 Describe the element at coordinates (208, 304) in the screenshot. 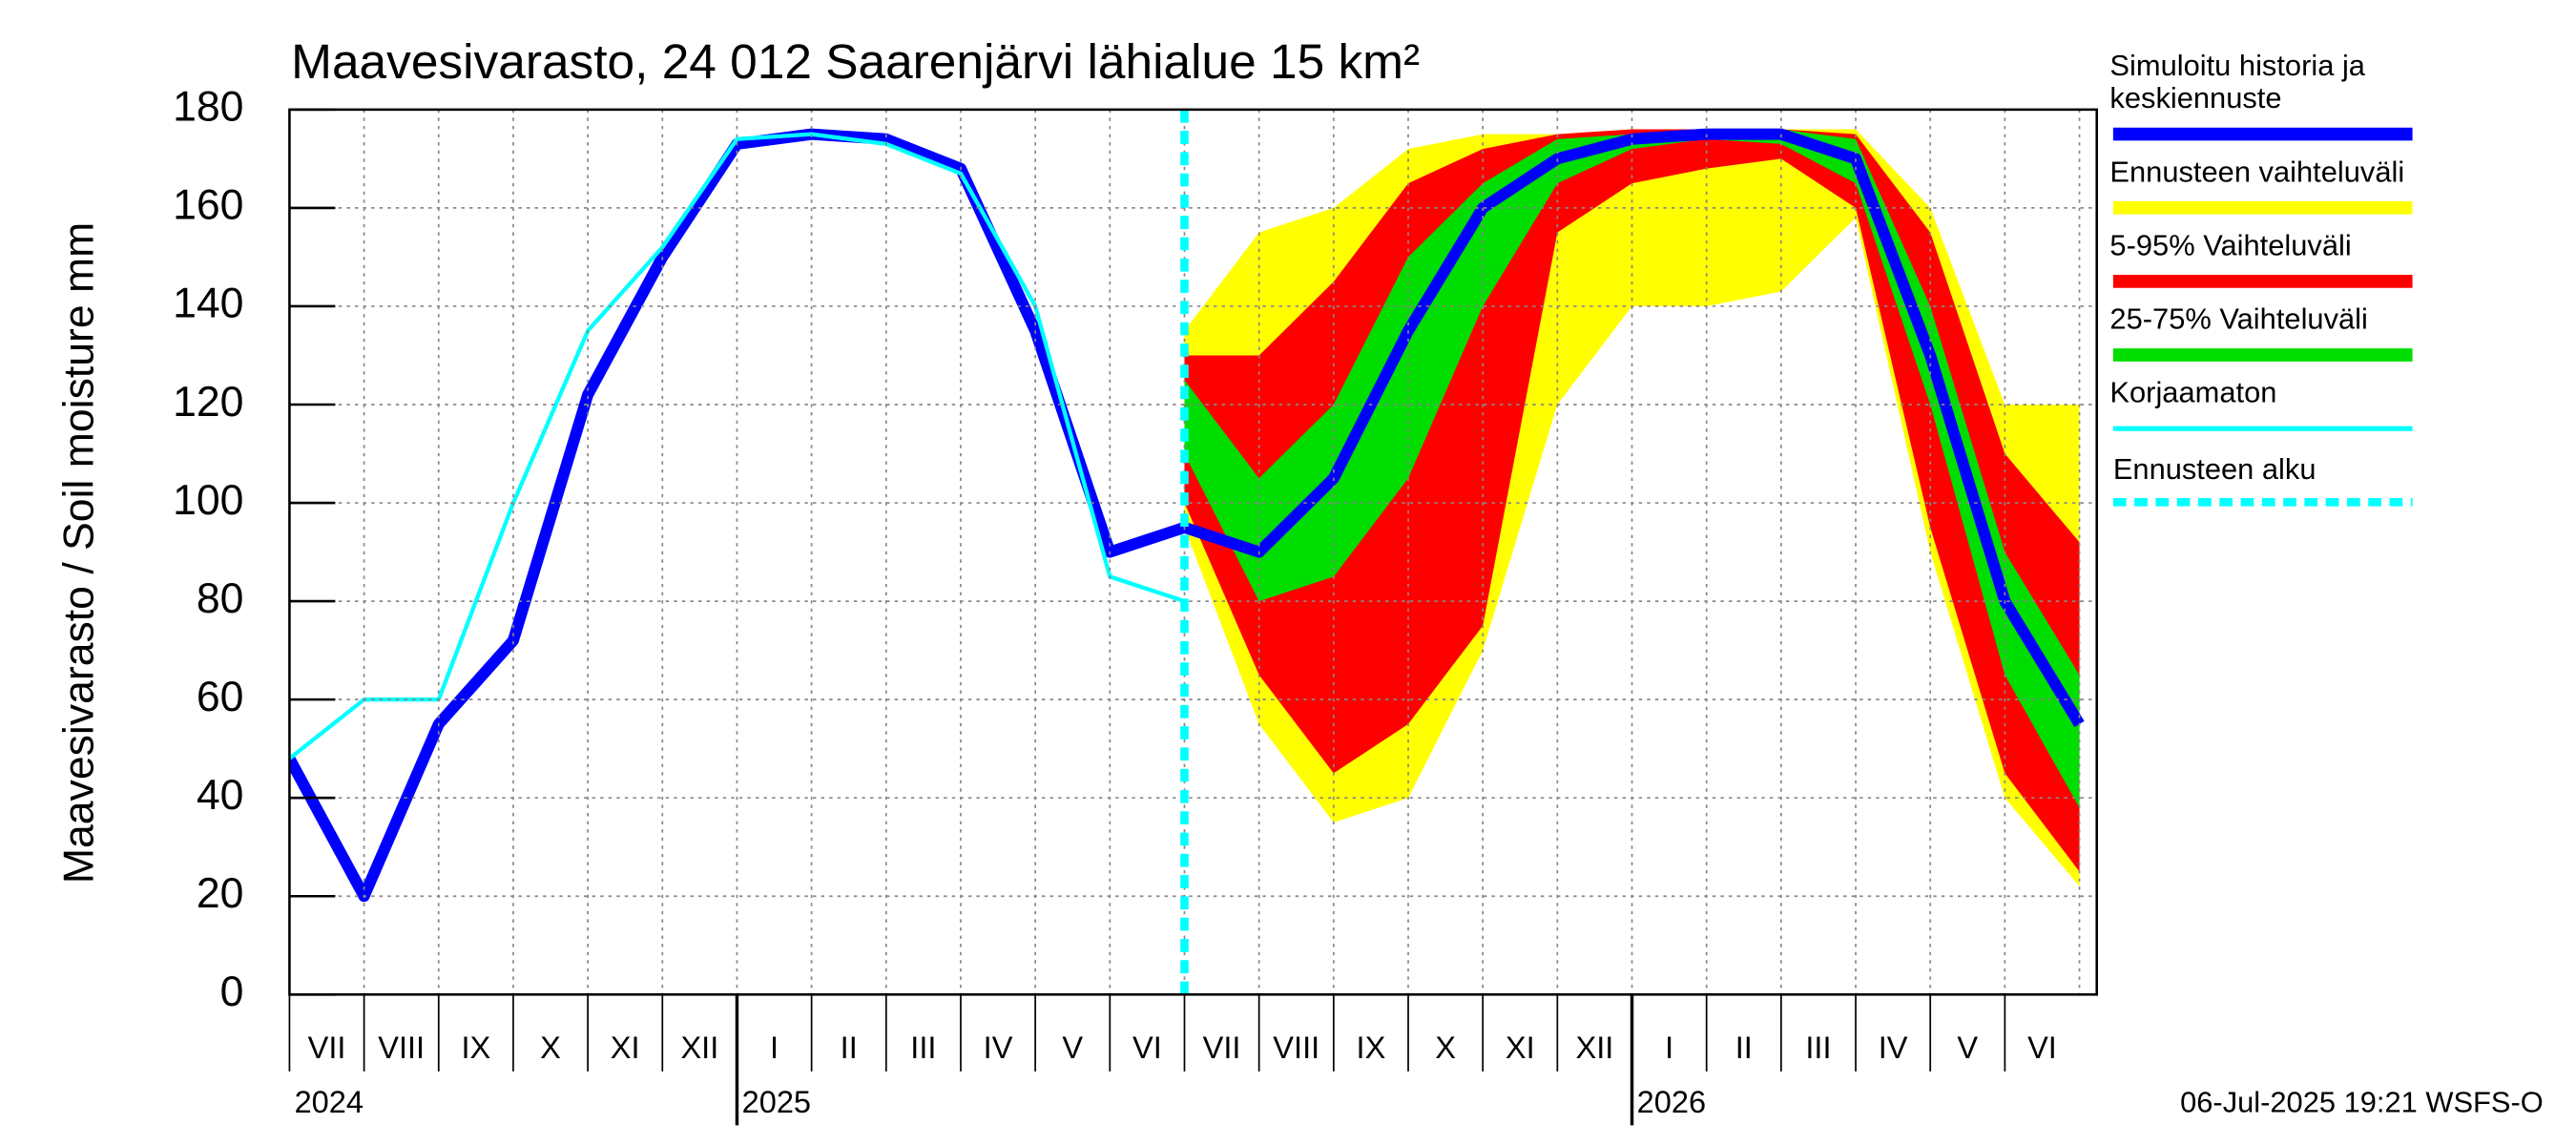

I see `y-tick-label: 140` at that location.